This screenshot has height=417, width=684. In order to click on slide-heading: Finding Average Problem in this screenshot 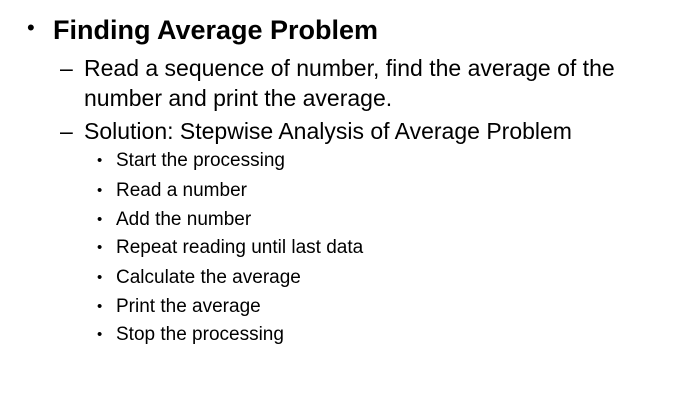, I will do `click(216, 30)`.